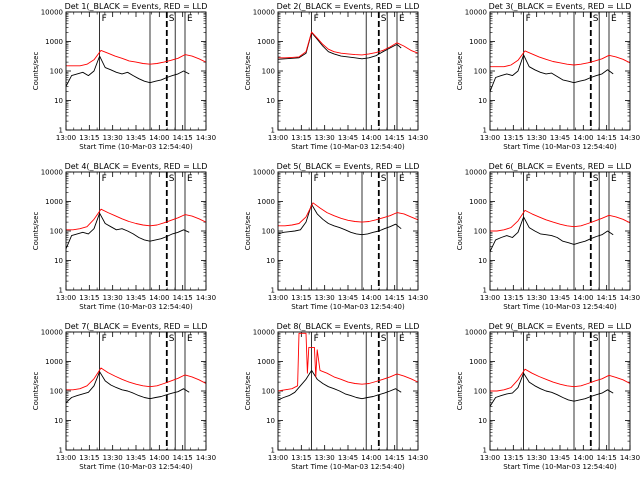 The height and width of the screenshot is (480, 640). I want to click on chart-title: Det 9(_BLACK = Events, RED = LLD, so click(560, 326).